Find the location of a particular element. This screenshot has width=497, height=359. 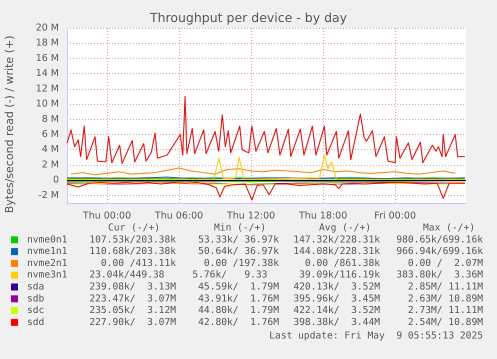

y-tick-label: 2 M is located at coordinates (50, 164).